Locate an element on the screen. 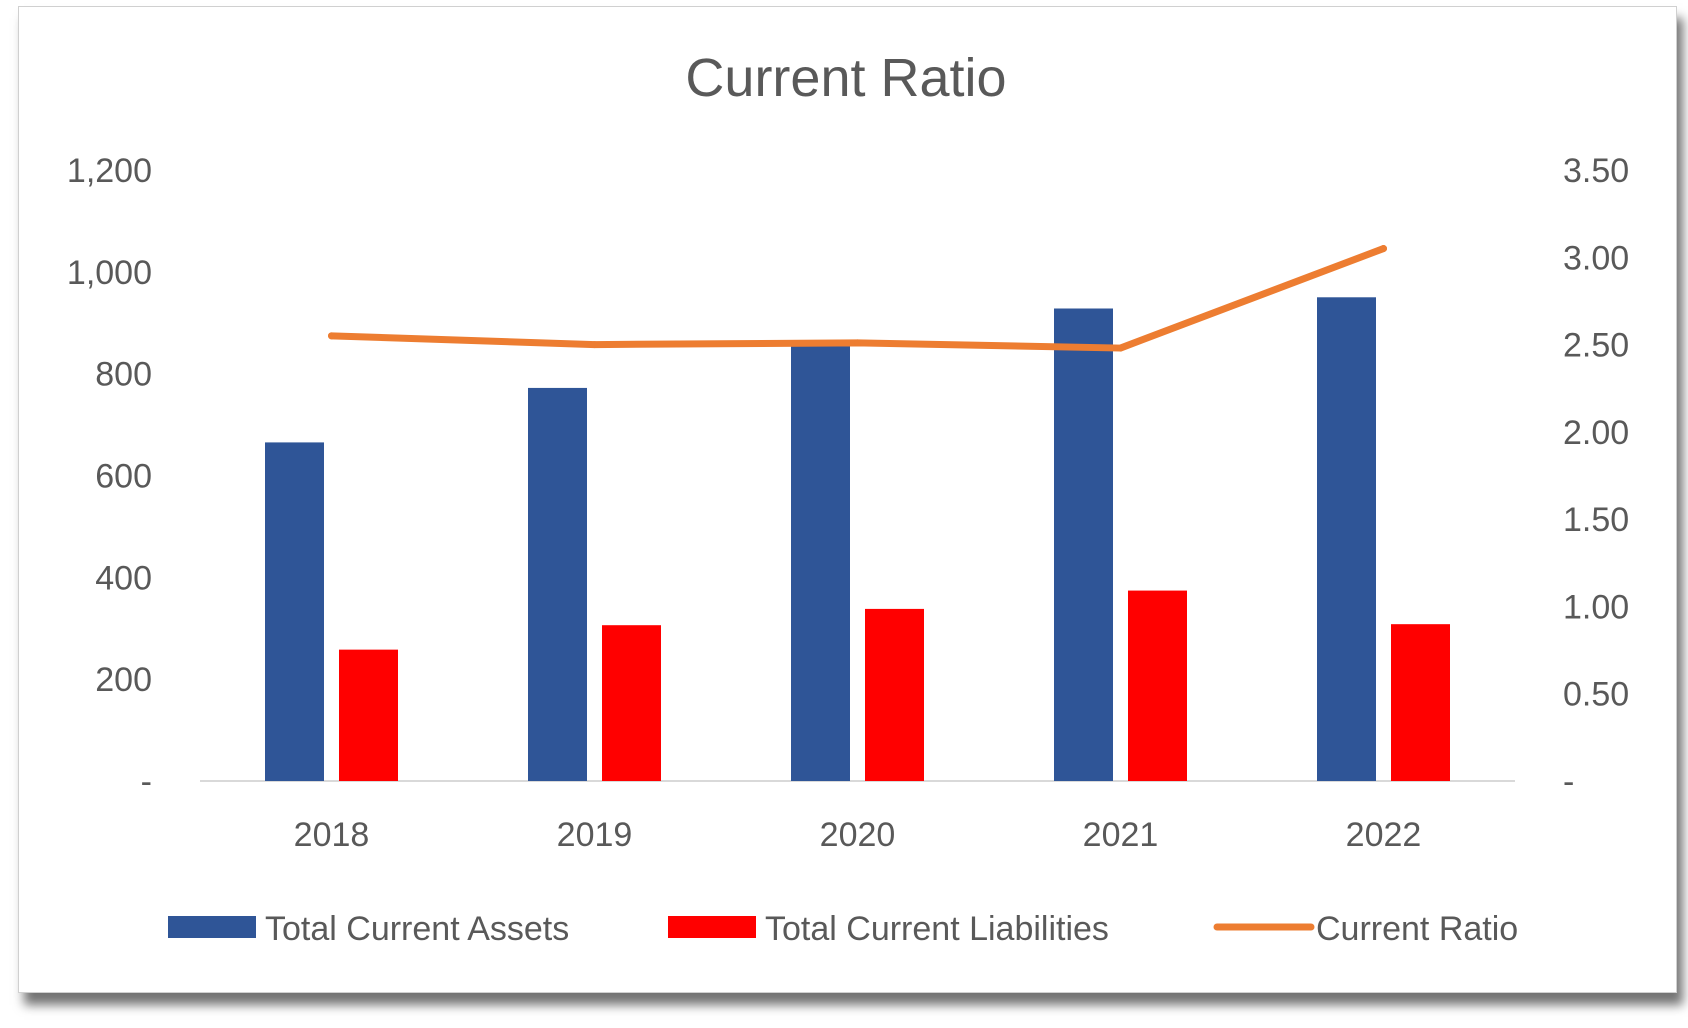 This screenshot has width=1688, height=1028. bar-total-current-assets-2022 is located at coordinates (1346, 539).